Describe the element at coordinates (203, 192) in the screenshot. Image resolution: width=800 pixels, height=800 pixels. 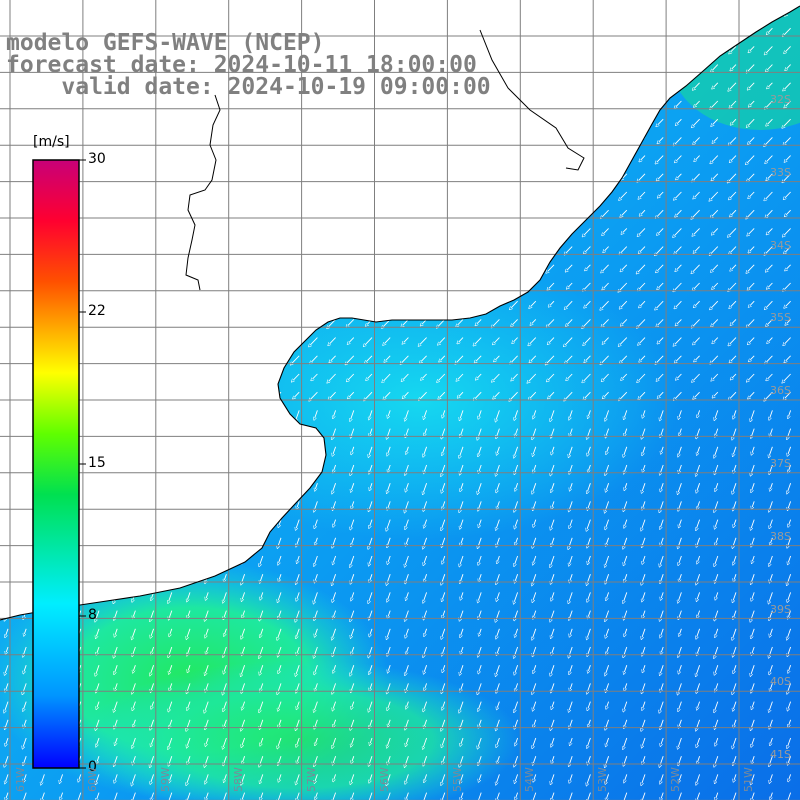
I see `river-border` at that location.